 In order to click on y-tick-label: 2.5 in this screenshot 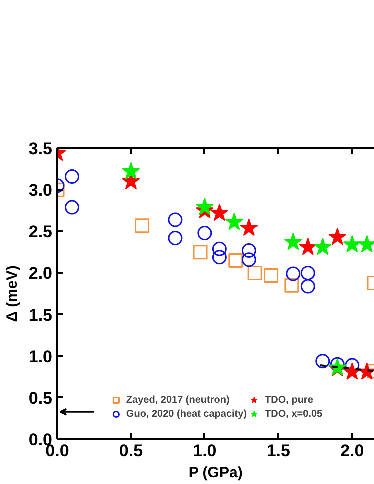, I will do `click(40, 232)`.